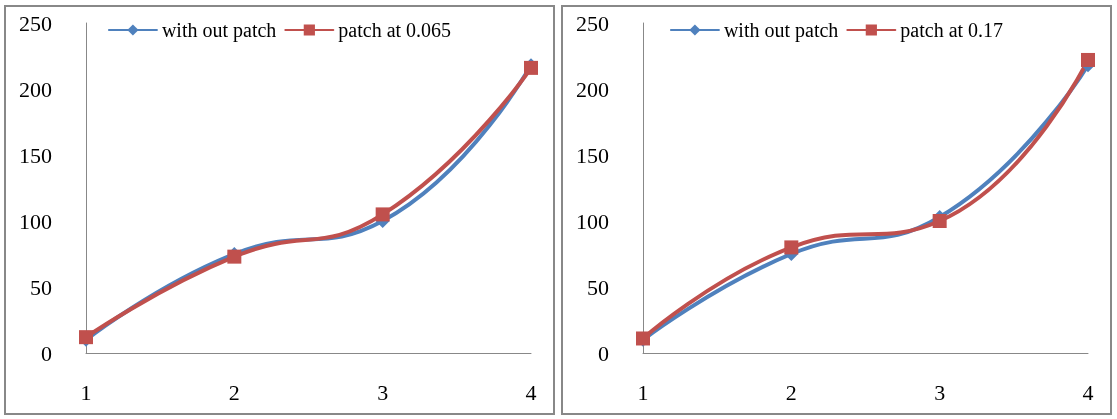  I want to click on legend-label: patch at 0.065, so click(395, 30).